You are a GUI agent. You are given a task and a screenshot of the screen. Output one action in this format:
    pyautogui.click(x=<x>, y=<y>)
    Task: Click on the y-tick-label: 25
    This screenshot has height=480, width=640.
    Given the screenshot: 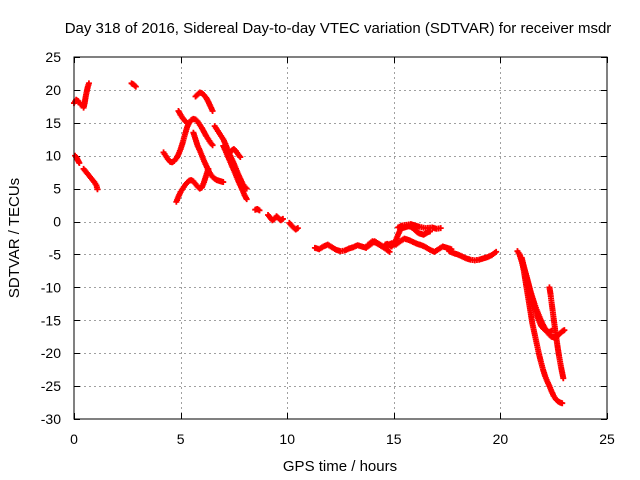 What is the action you would take?
    pyautogui.click(x=53, y=57)
    